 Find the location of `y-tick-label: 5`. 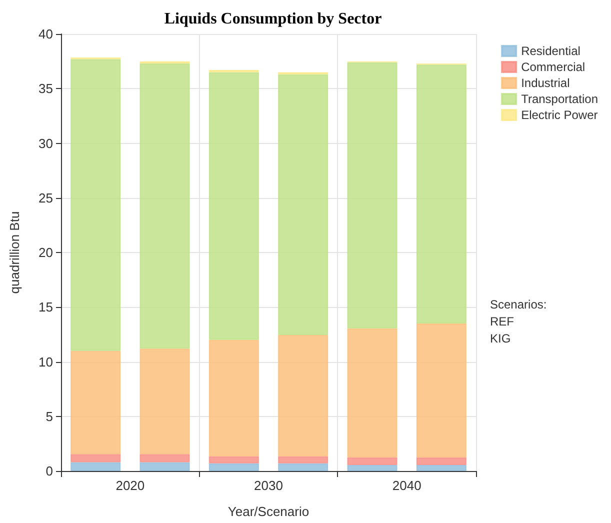

y-tick-label: 5 is located at coordinates (49, 416).